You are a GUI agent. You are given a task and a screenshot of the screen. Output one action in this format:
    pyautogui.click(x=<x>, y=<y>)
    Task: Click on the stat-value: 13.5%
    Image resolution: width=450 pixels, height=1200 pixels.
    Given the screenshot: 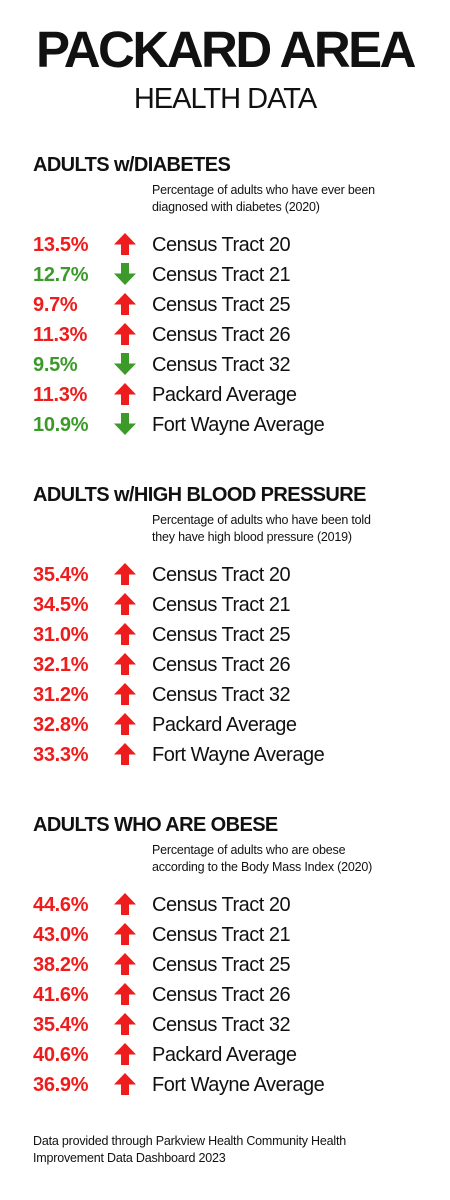 What is the action you would take?
    pyautogui.click(x=61, y=245)
    